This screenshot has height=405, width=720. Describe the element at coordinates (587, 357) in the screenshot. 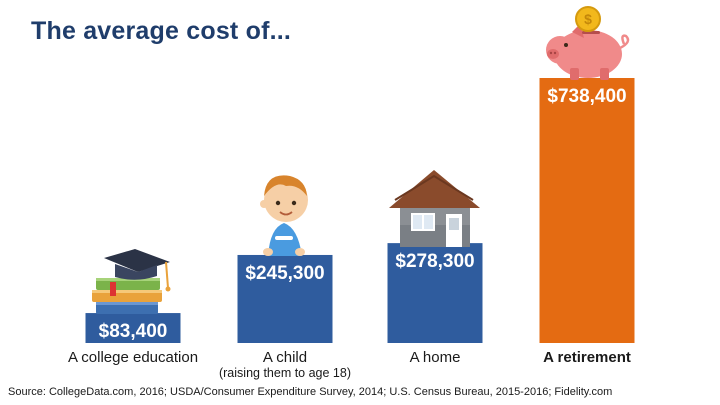

I see `category-label-3: A retirement` at that location.